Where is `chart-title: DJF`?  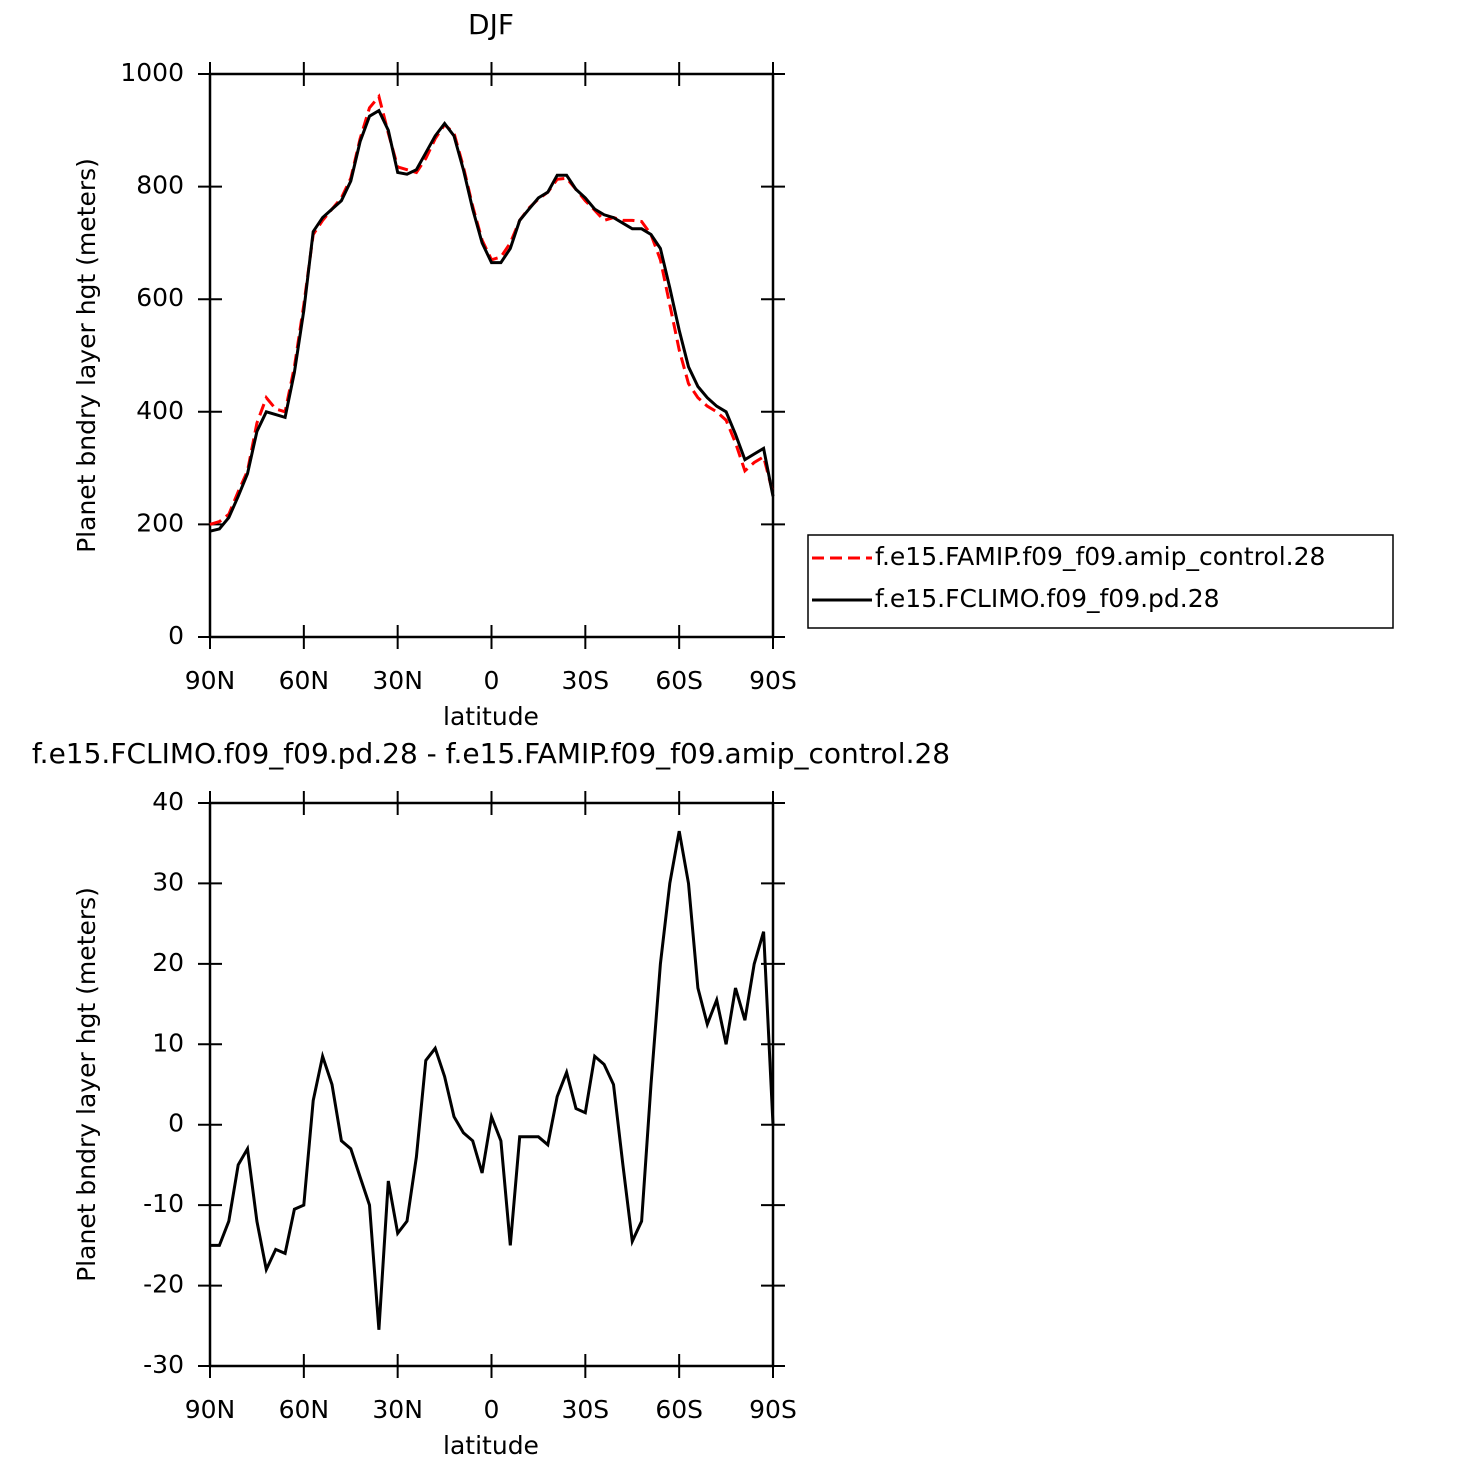 chart-title: DJF is located at coordinates (491, 24).